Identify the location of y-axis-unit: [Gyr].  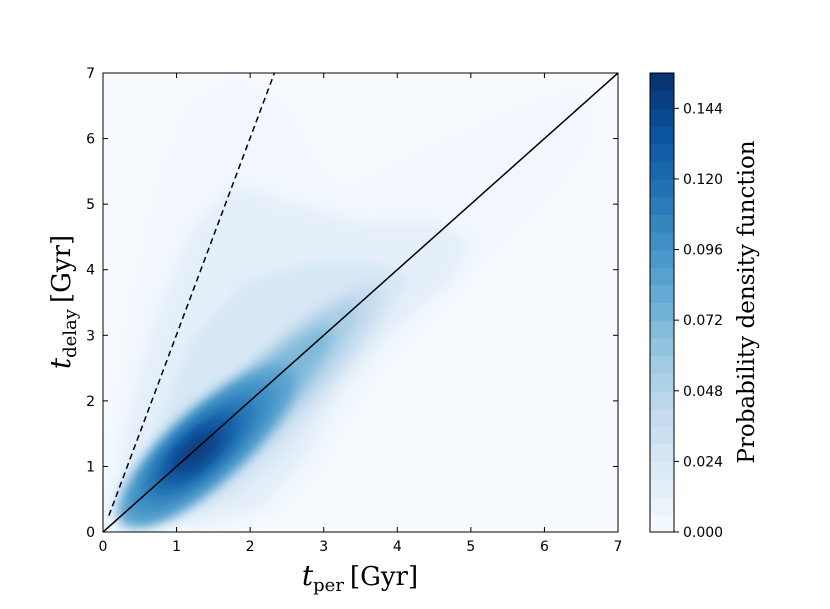
(62, 269).